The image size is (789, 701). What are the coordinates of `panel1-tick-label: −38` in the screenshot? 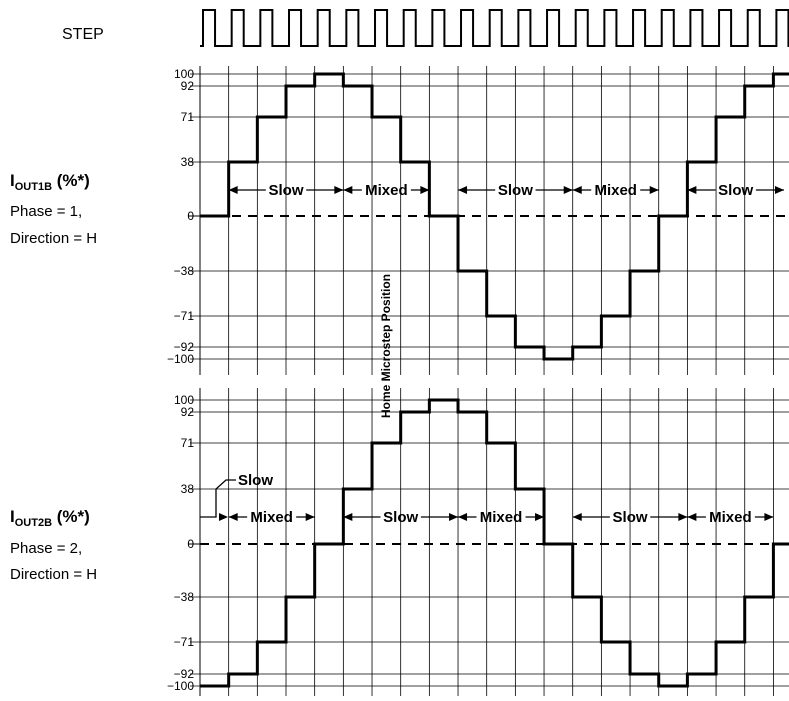 It's located at (184, 271).